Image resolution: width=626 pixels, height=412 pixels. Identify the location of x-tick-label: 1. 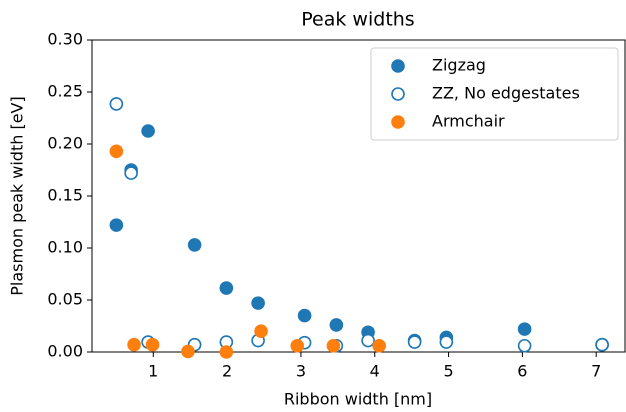
(153, 371).